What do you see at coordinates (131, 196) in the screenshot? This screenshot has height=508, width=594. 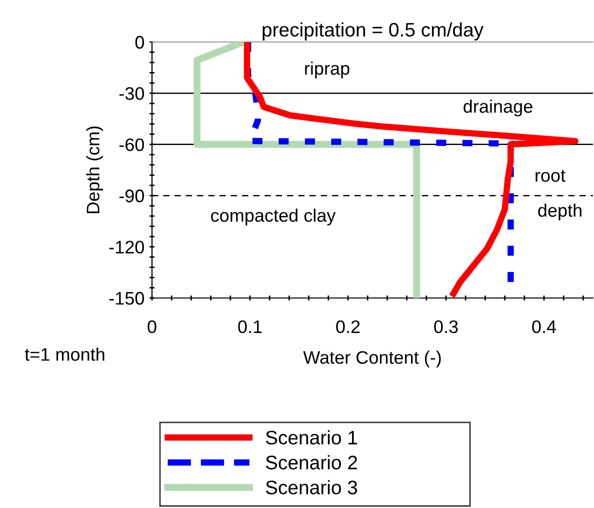 I see `y-tick-label: -90` at bounding box center [131, 196].